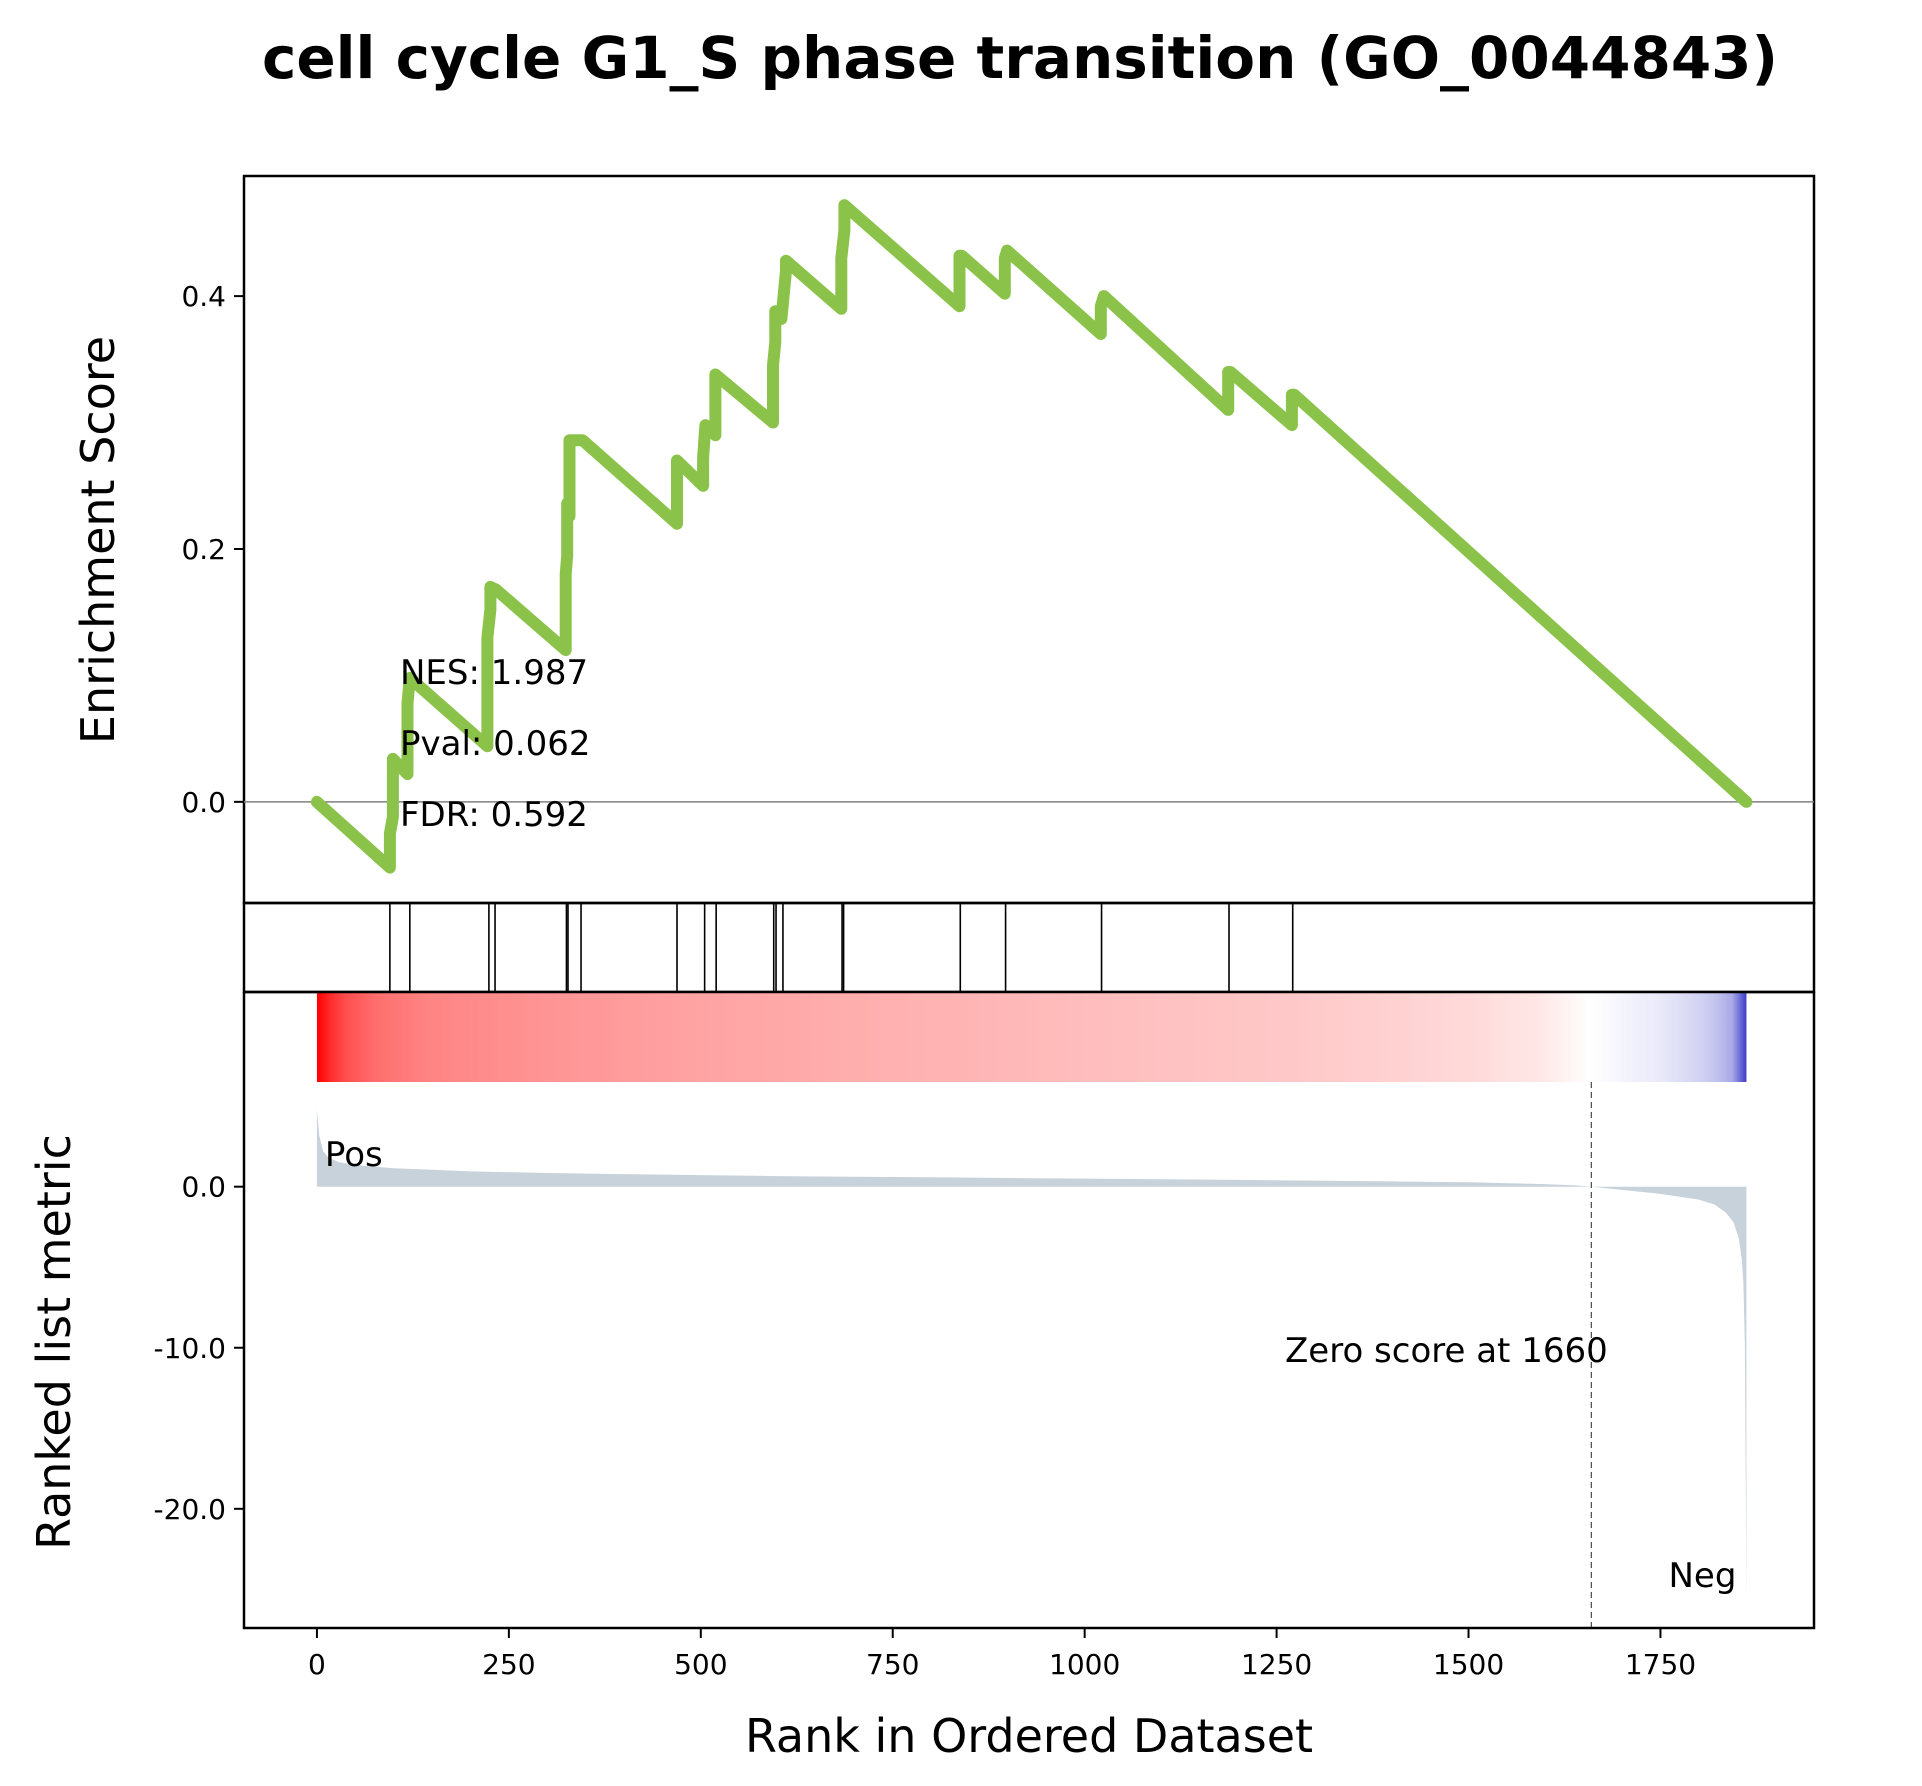  What do you see at coordinates (1660, 1664) in the screenshot?
I see `x-tick-label: 1750` at bounding box center [1660, 1664].